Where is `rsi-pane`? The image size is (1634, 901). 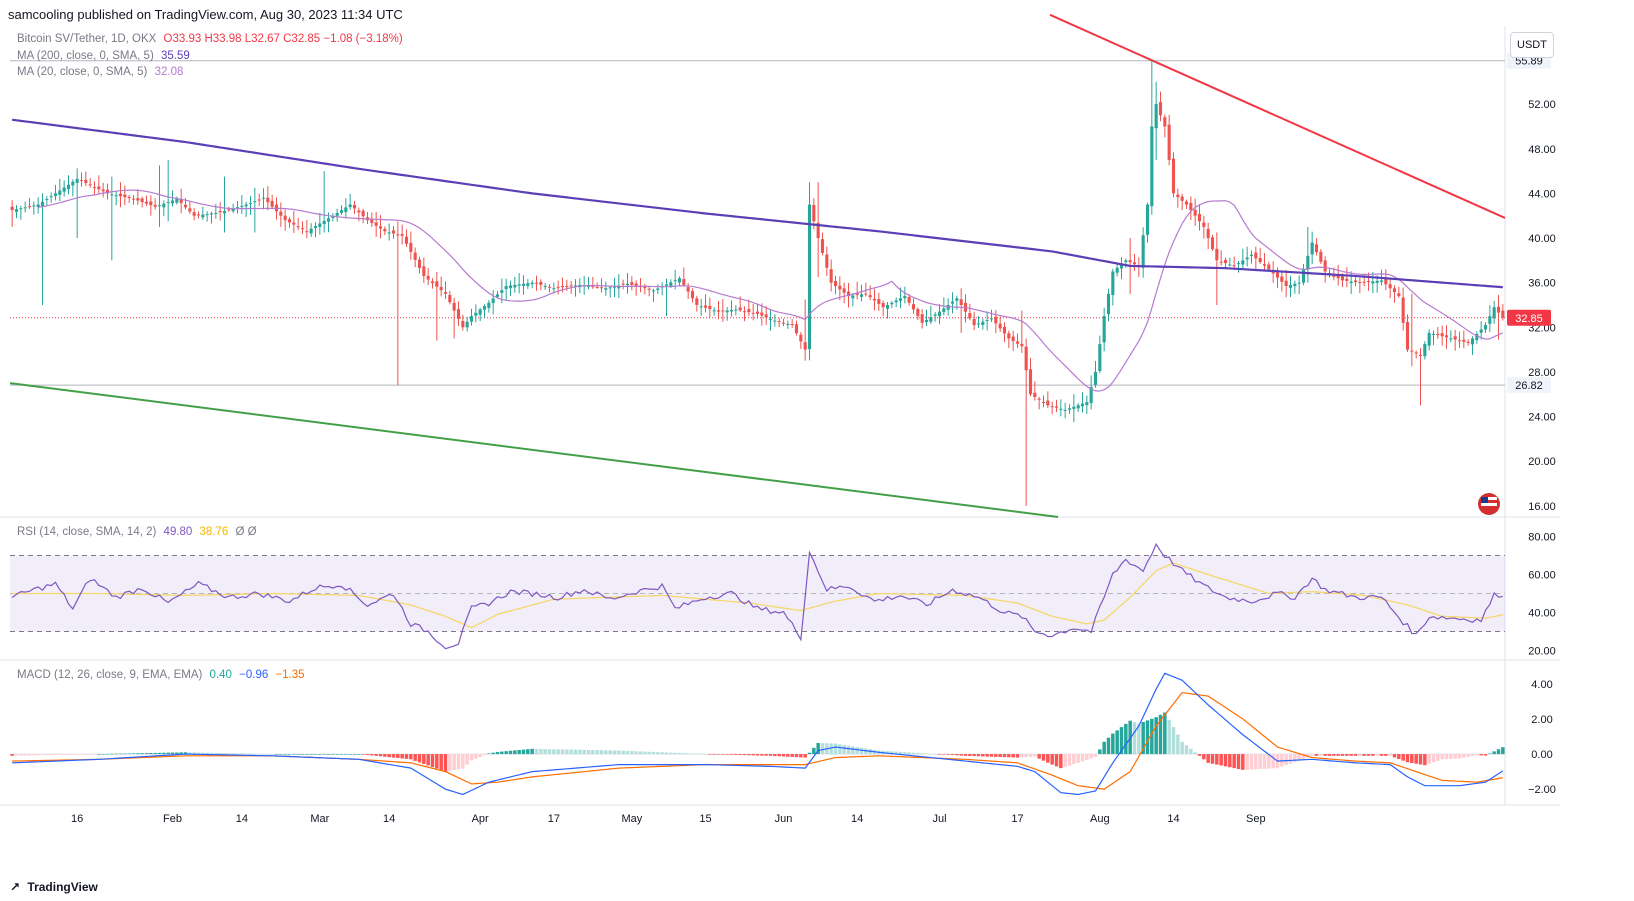
rsi-pane is located at coordinates (757, 596).